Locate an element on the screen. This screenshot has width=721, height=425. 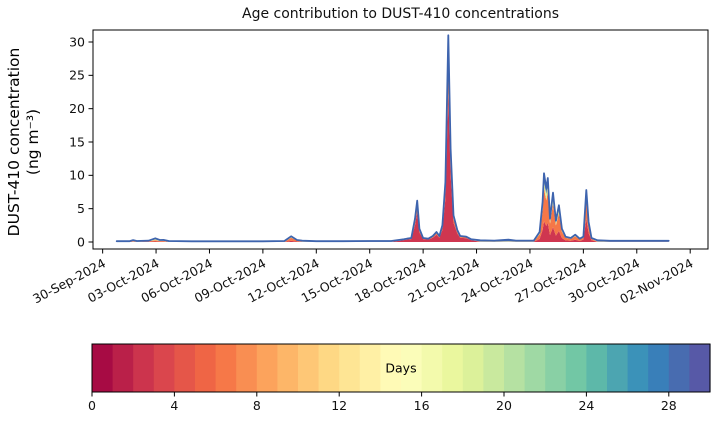
colorbar: 0 4 8 12 16 20 24 28 Days is located at coordinates (399, 378).